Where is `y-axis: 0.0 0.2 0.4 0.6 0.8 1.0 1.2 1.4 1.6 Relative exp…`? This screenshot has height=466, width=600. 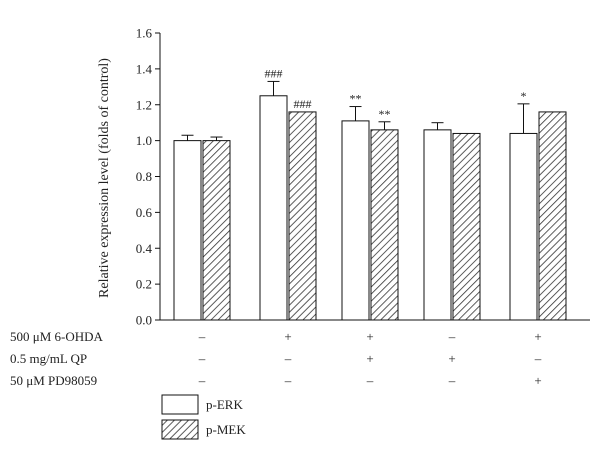
y-axis: 0.0 0.2 0.4 0.6 0.8 1.0 1.2 1.4 1.6 Relative exp… is located at coordinates (129, 177).